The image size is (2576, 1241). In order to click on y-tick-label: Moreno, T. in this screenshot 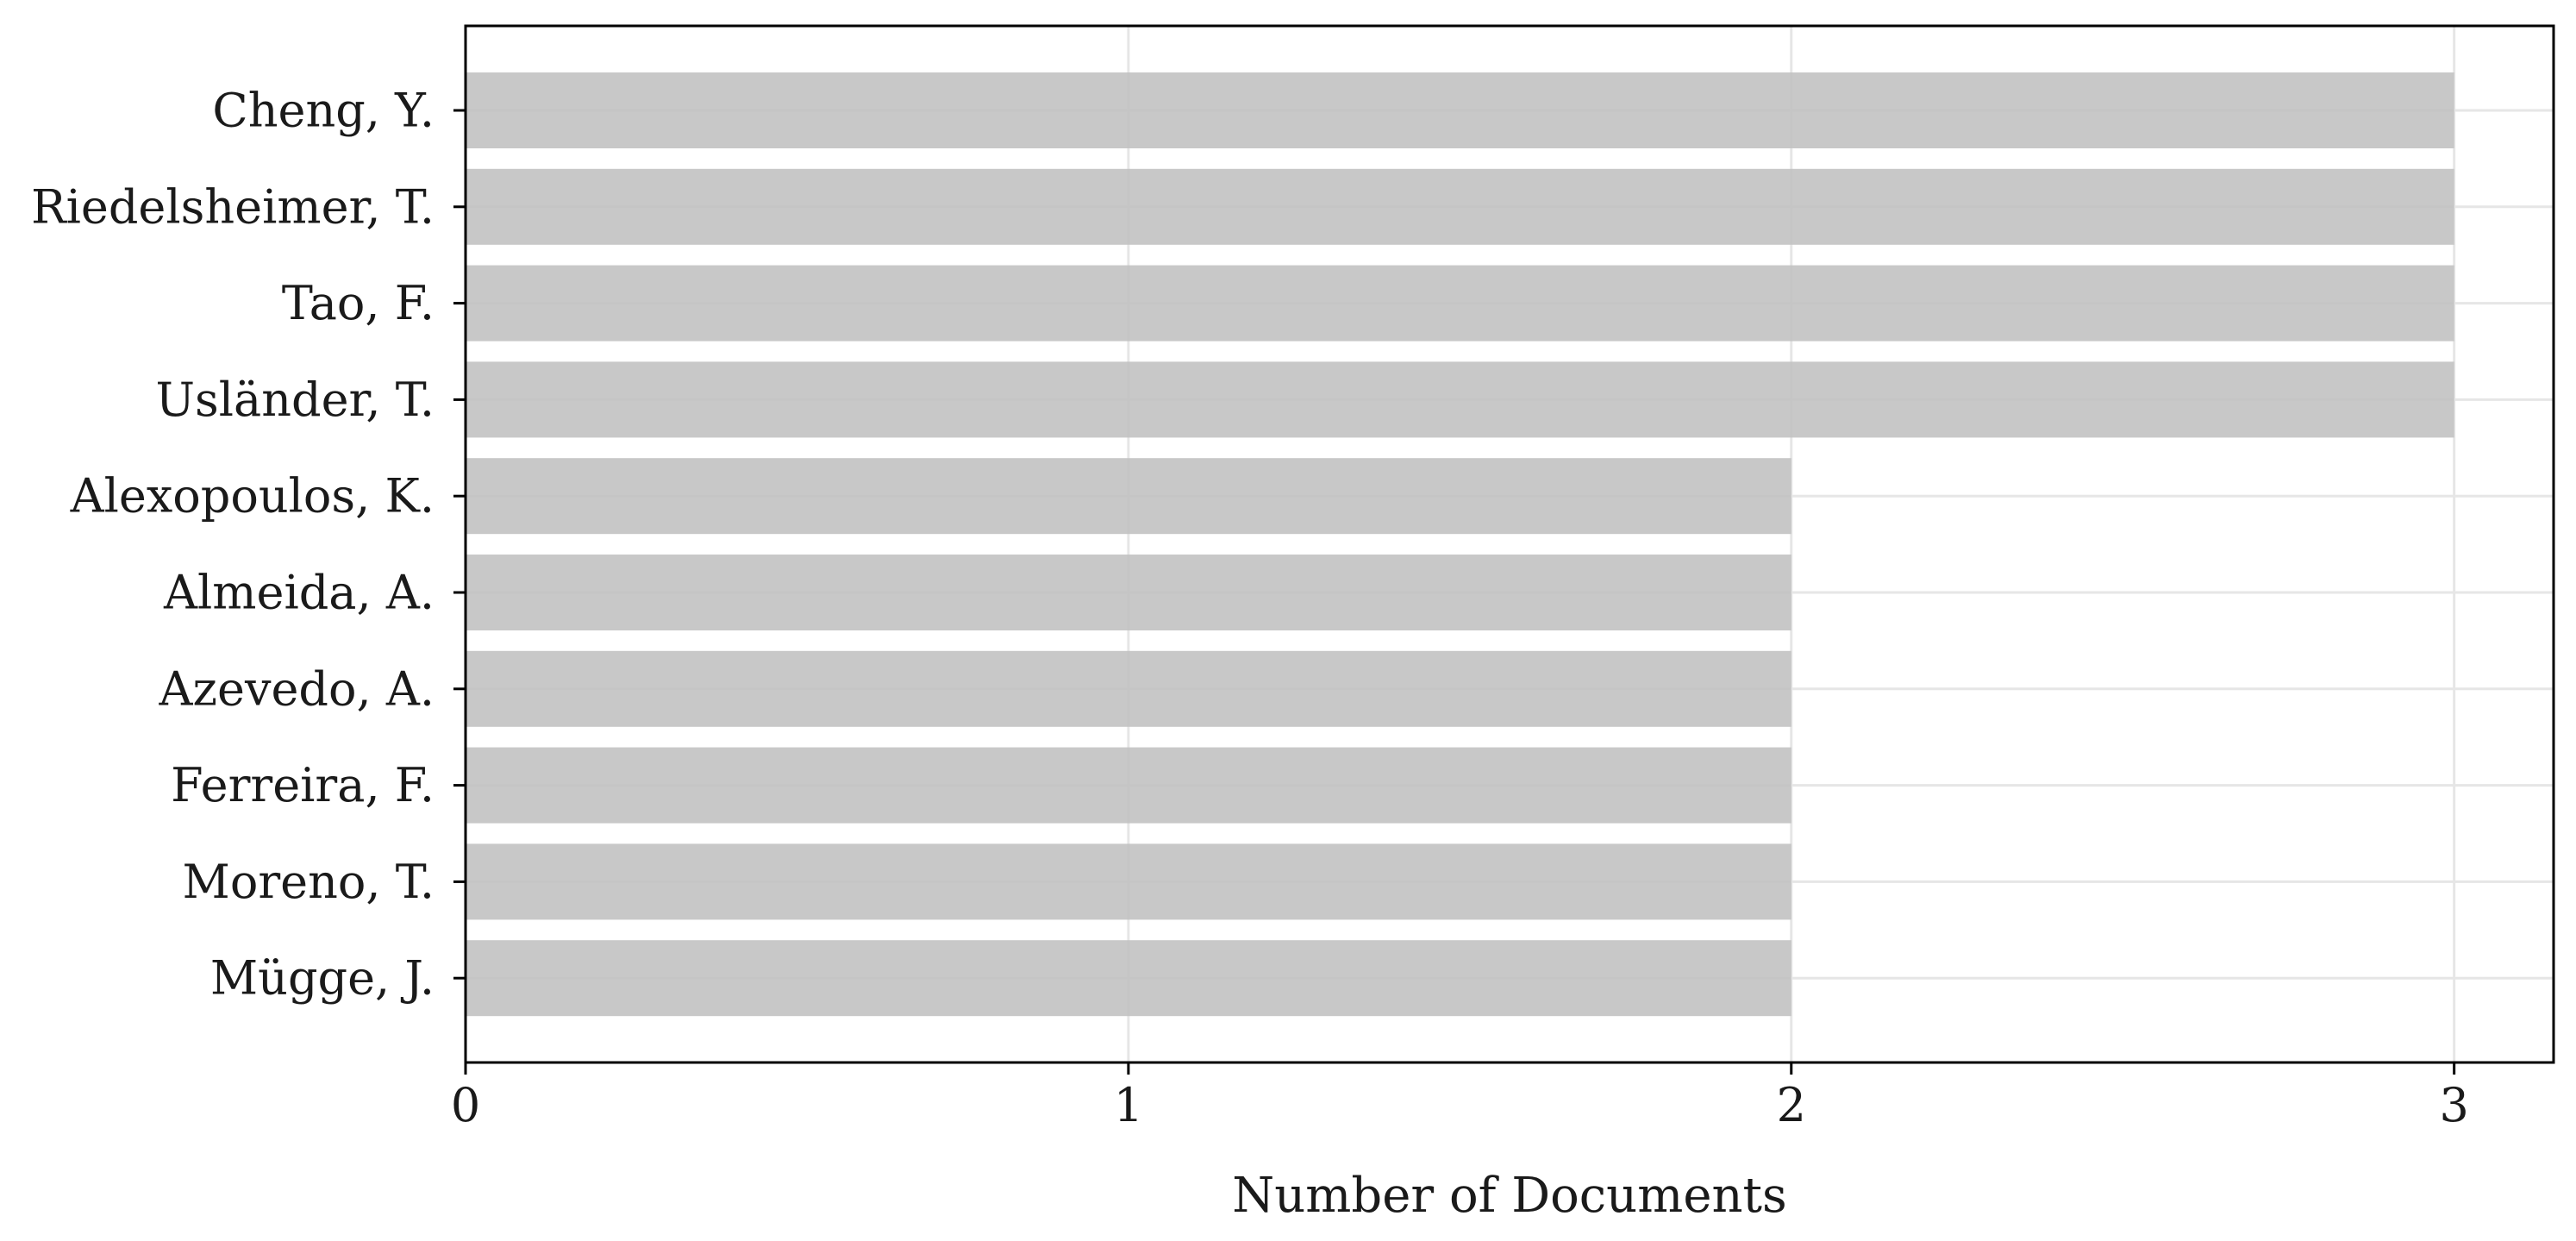, I will do `click(309, 882)`.